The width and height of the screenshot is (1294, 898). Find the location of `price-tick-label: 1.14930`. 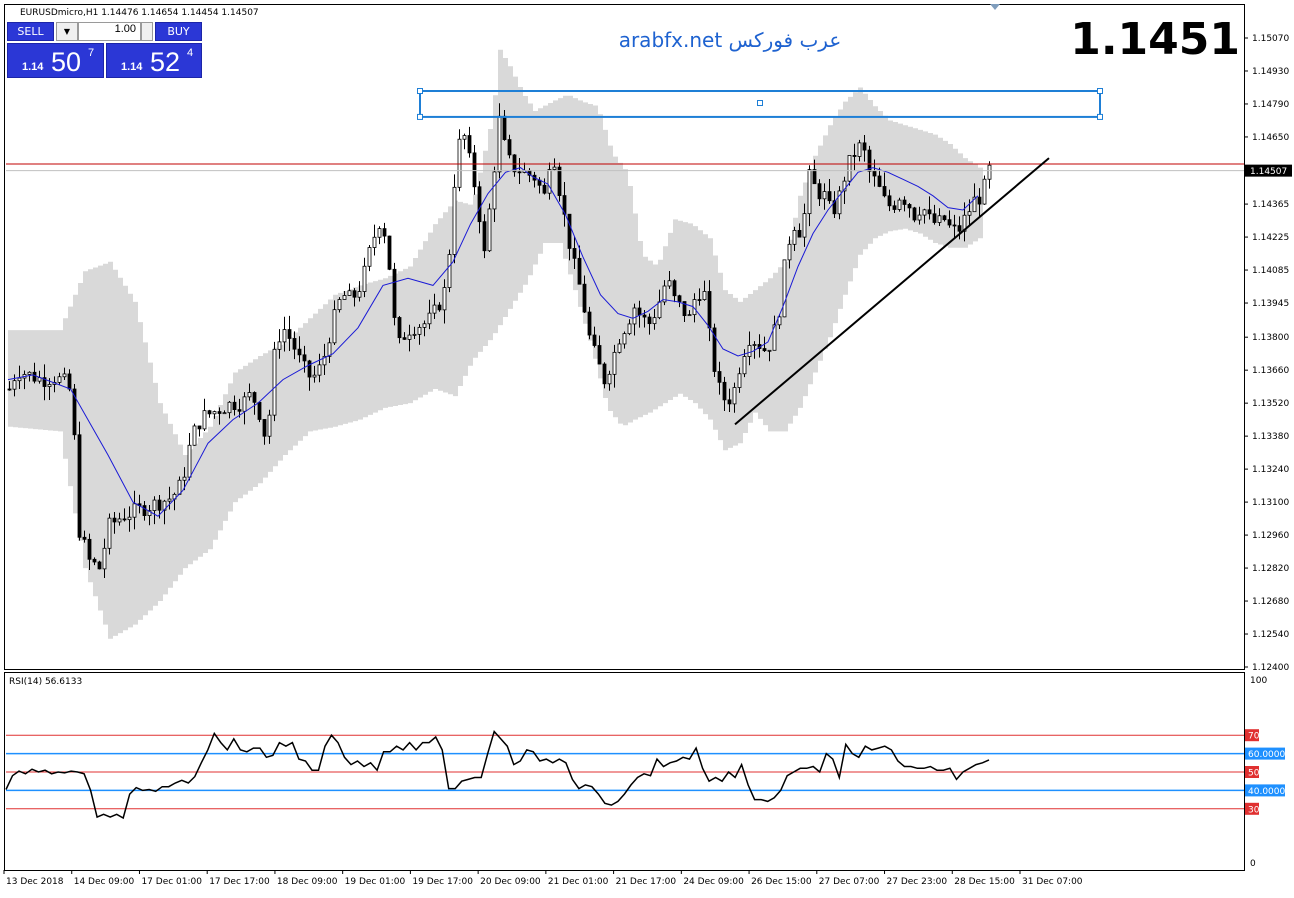

price-tick-label: 1.14930 is located at coordinates (1270, 72).